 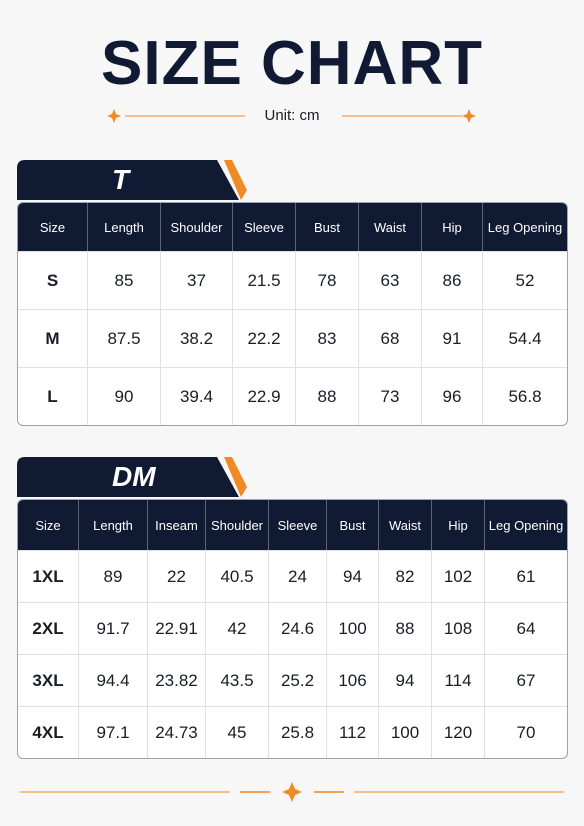 I want to click on data-row: 3XL 94.4 23.82 43.5 25.2 106 94 114 67, so click(x=292, y=680).